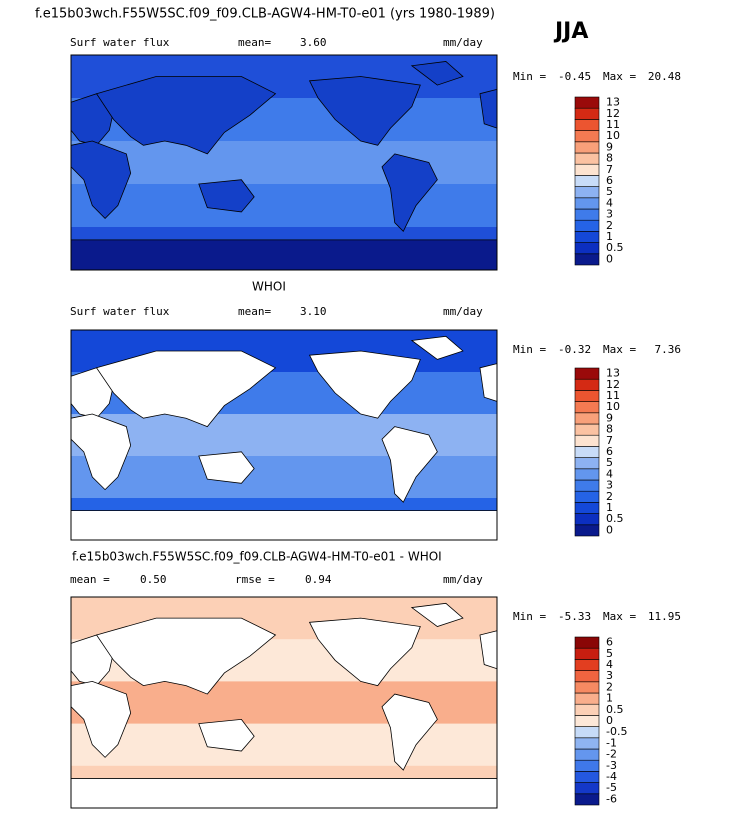  Describe the element at coordinates (318, 579) in the screenshot. I see `rmse-value: 0.94` at that location.